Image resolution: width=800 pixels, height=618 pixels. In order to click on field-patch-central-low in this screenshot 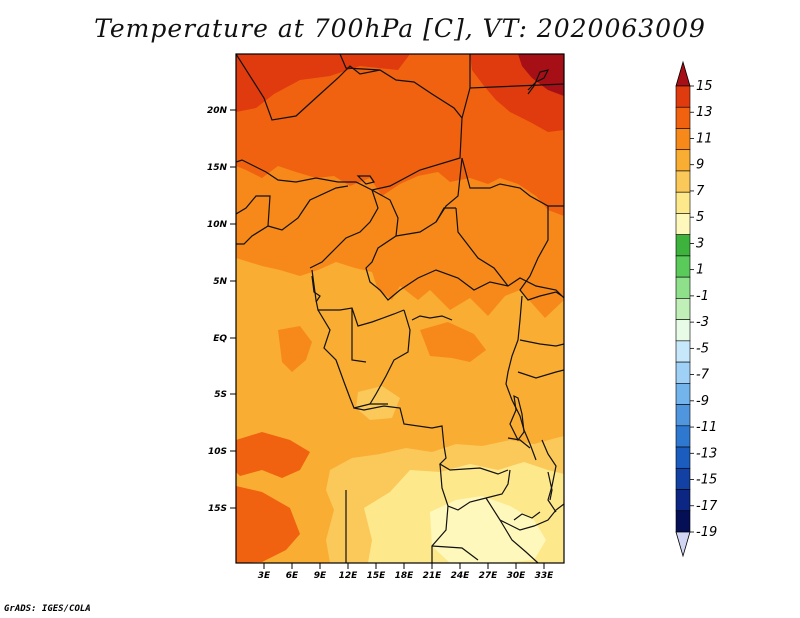, I will do `click(378, 403)`.